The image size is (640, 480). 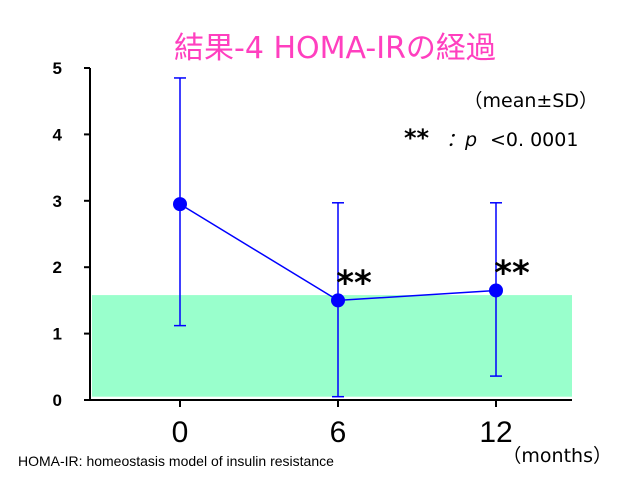 What do you see at coordinates (557, 456) in the screenshot?
I see `x-unit-label: （months）` at bounding box center [557, 456].